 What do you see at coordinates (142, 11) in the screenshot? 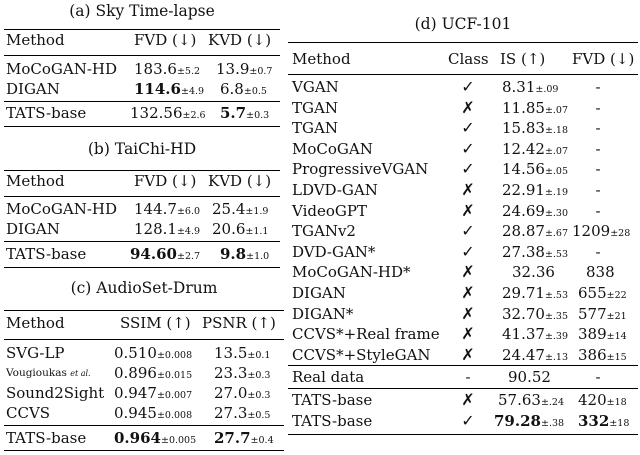
I see `sky-caption: (a) Sky Time-lapse` at bounding box center [142, 11].